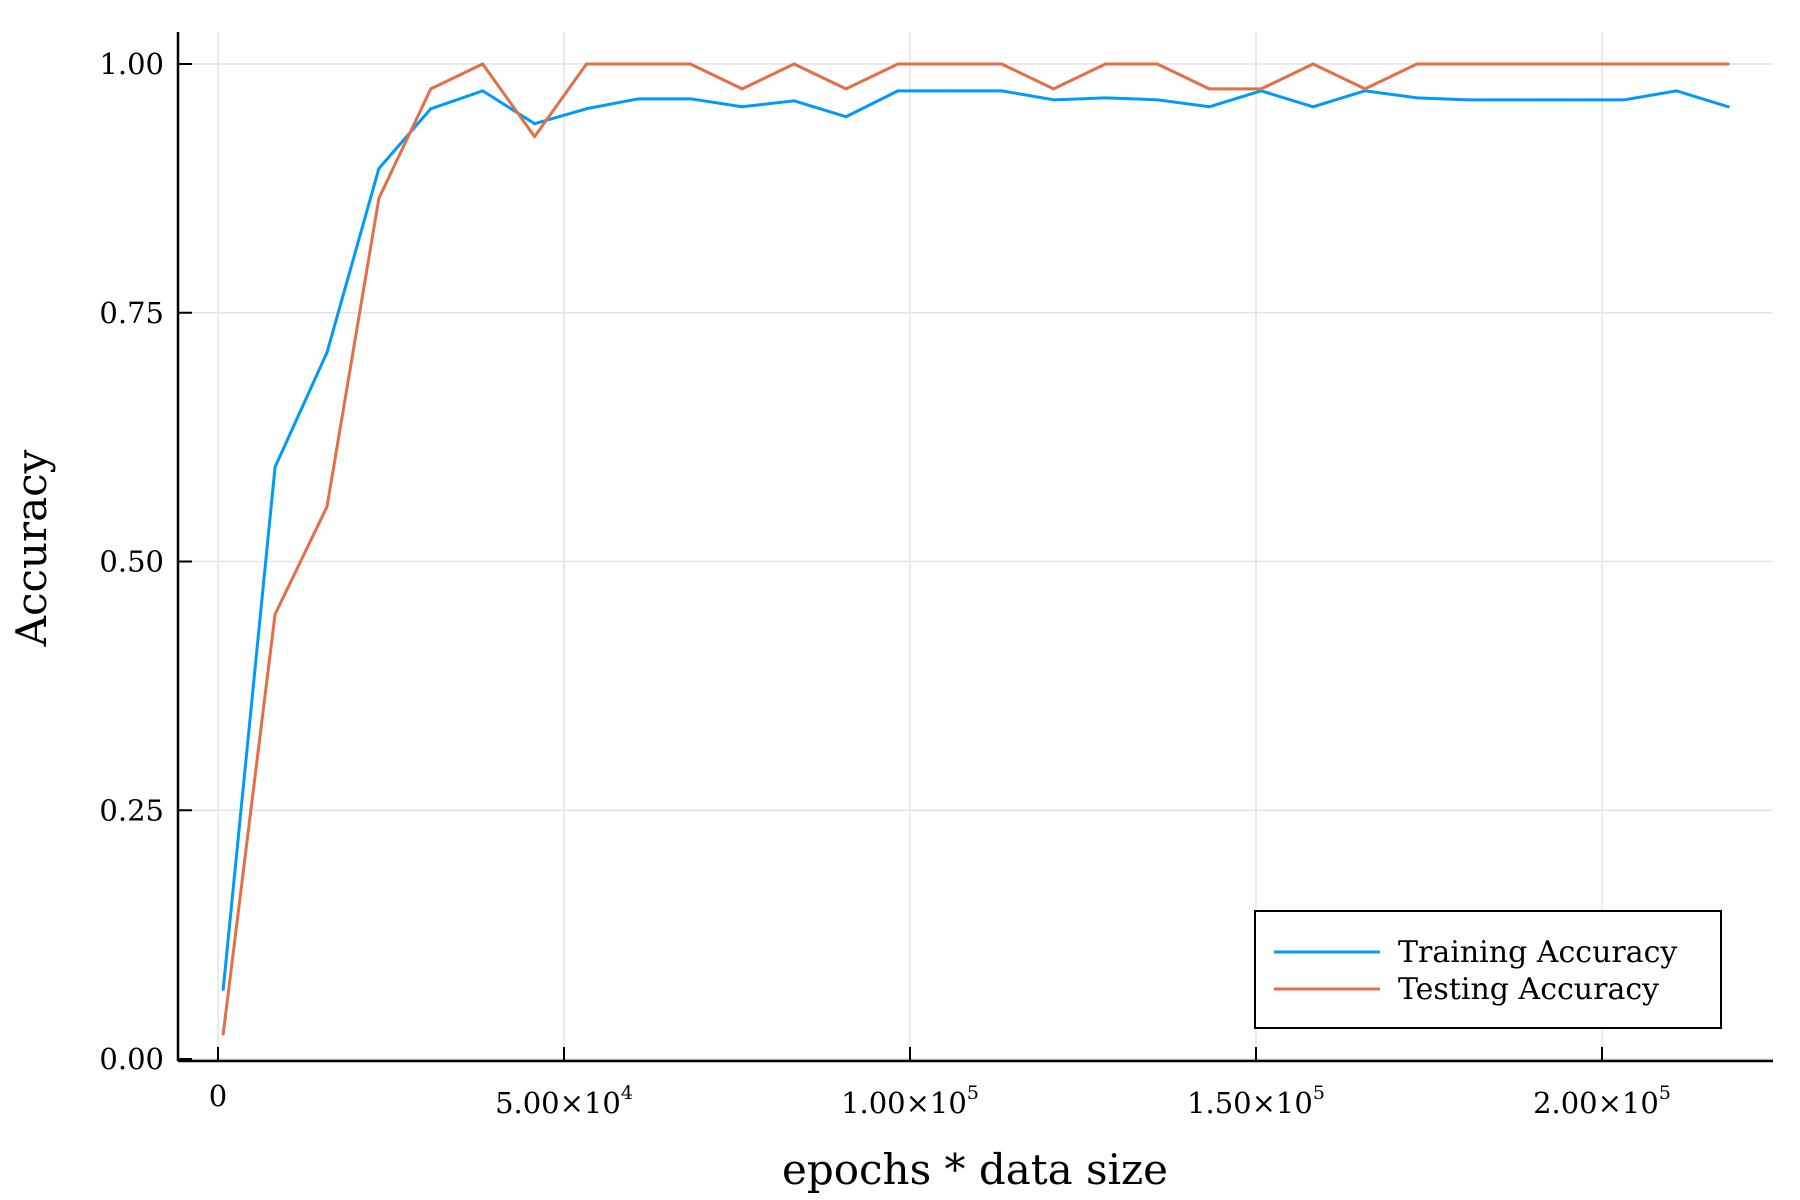 The image size is (1800, 1200). I want to click on x-tick-label: 5.00×10⁴, so click(564, 1101).